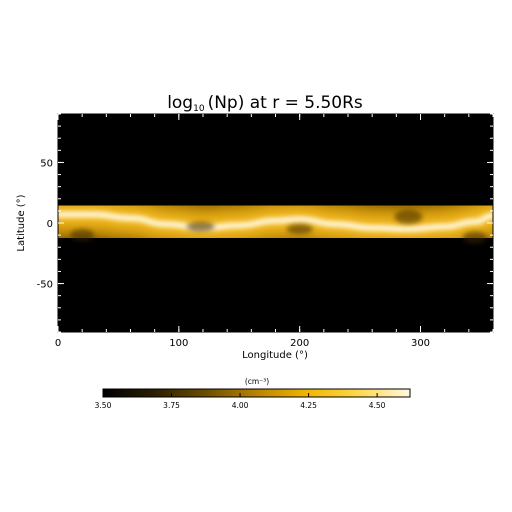  Describe the element at coordinates (21, 222) in the screenshot. I see `y-axis-label: Latitude (°)` at that location.